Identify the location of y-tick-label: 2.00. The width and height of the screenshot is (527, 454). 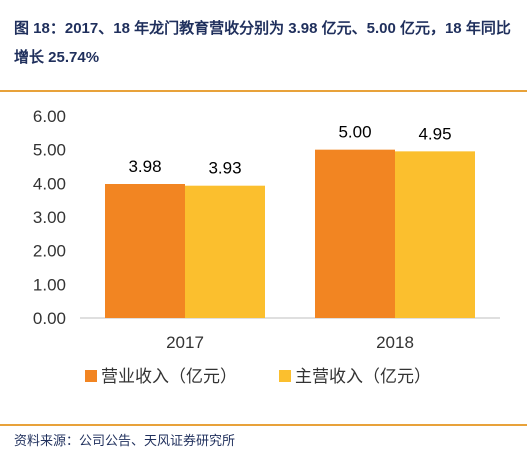
(49, 251).